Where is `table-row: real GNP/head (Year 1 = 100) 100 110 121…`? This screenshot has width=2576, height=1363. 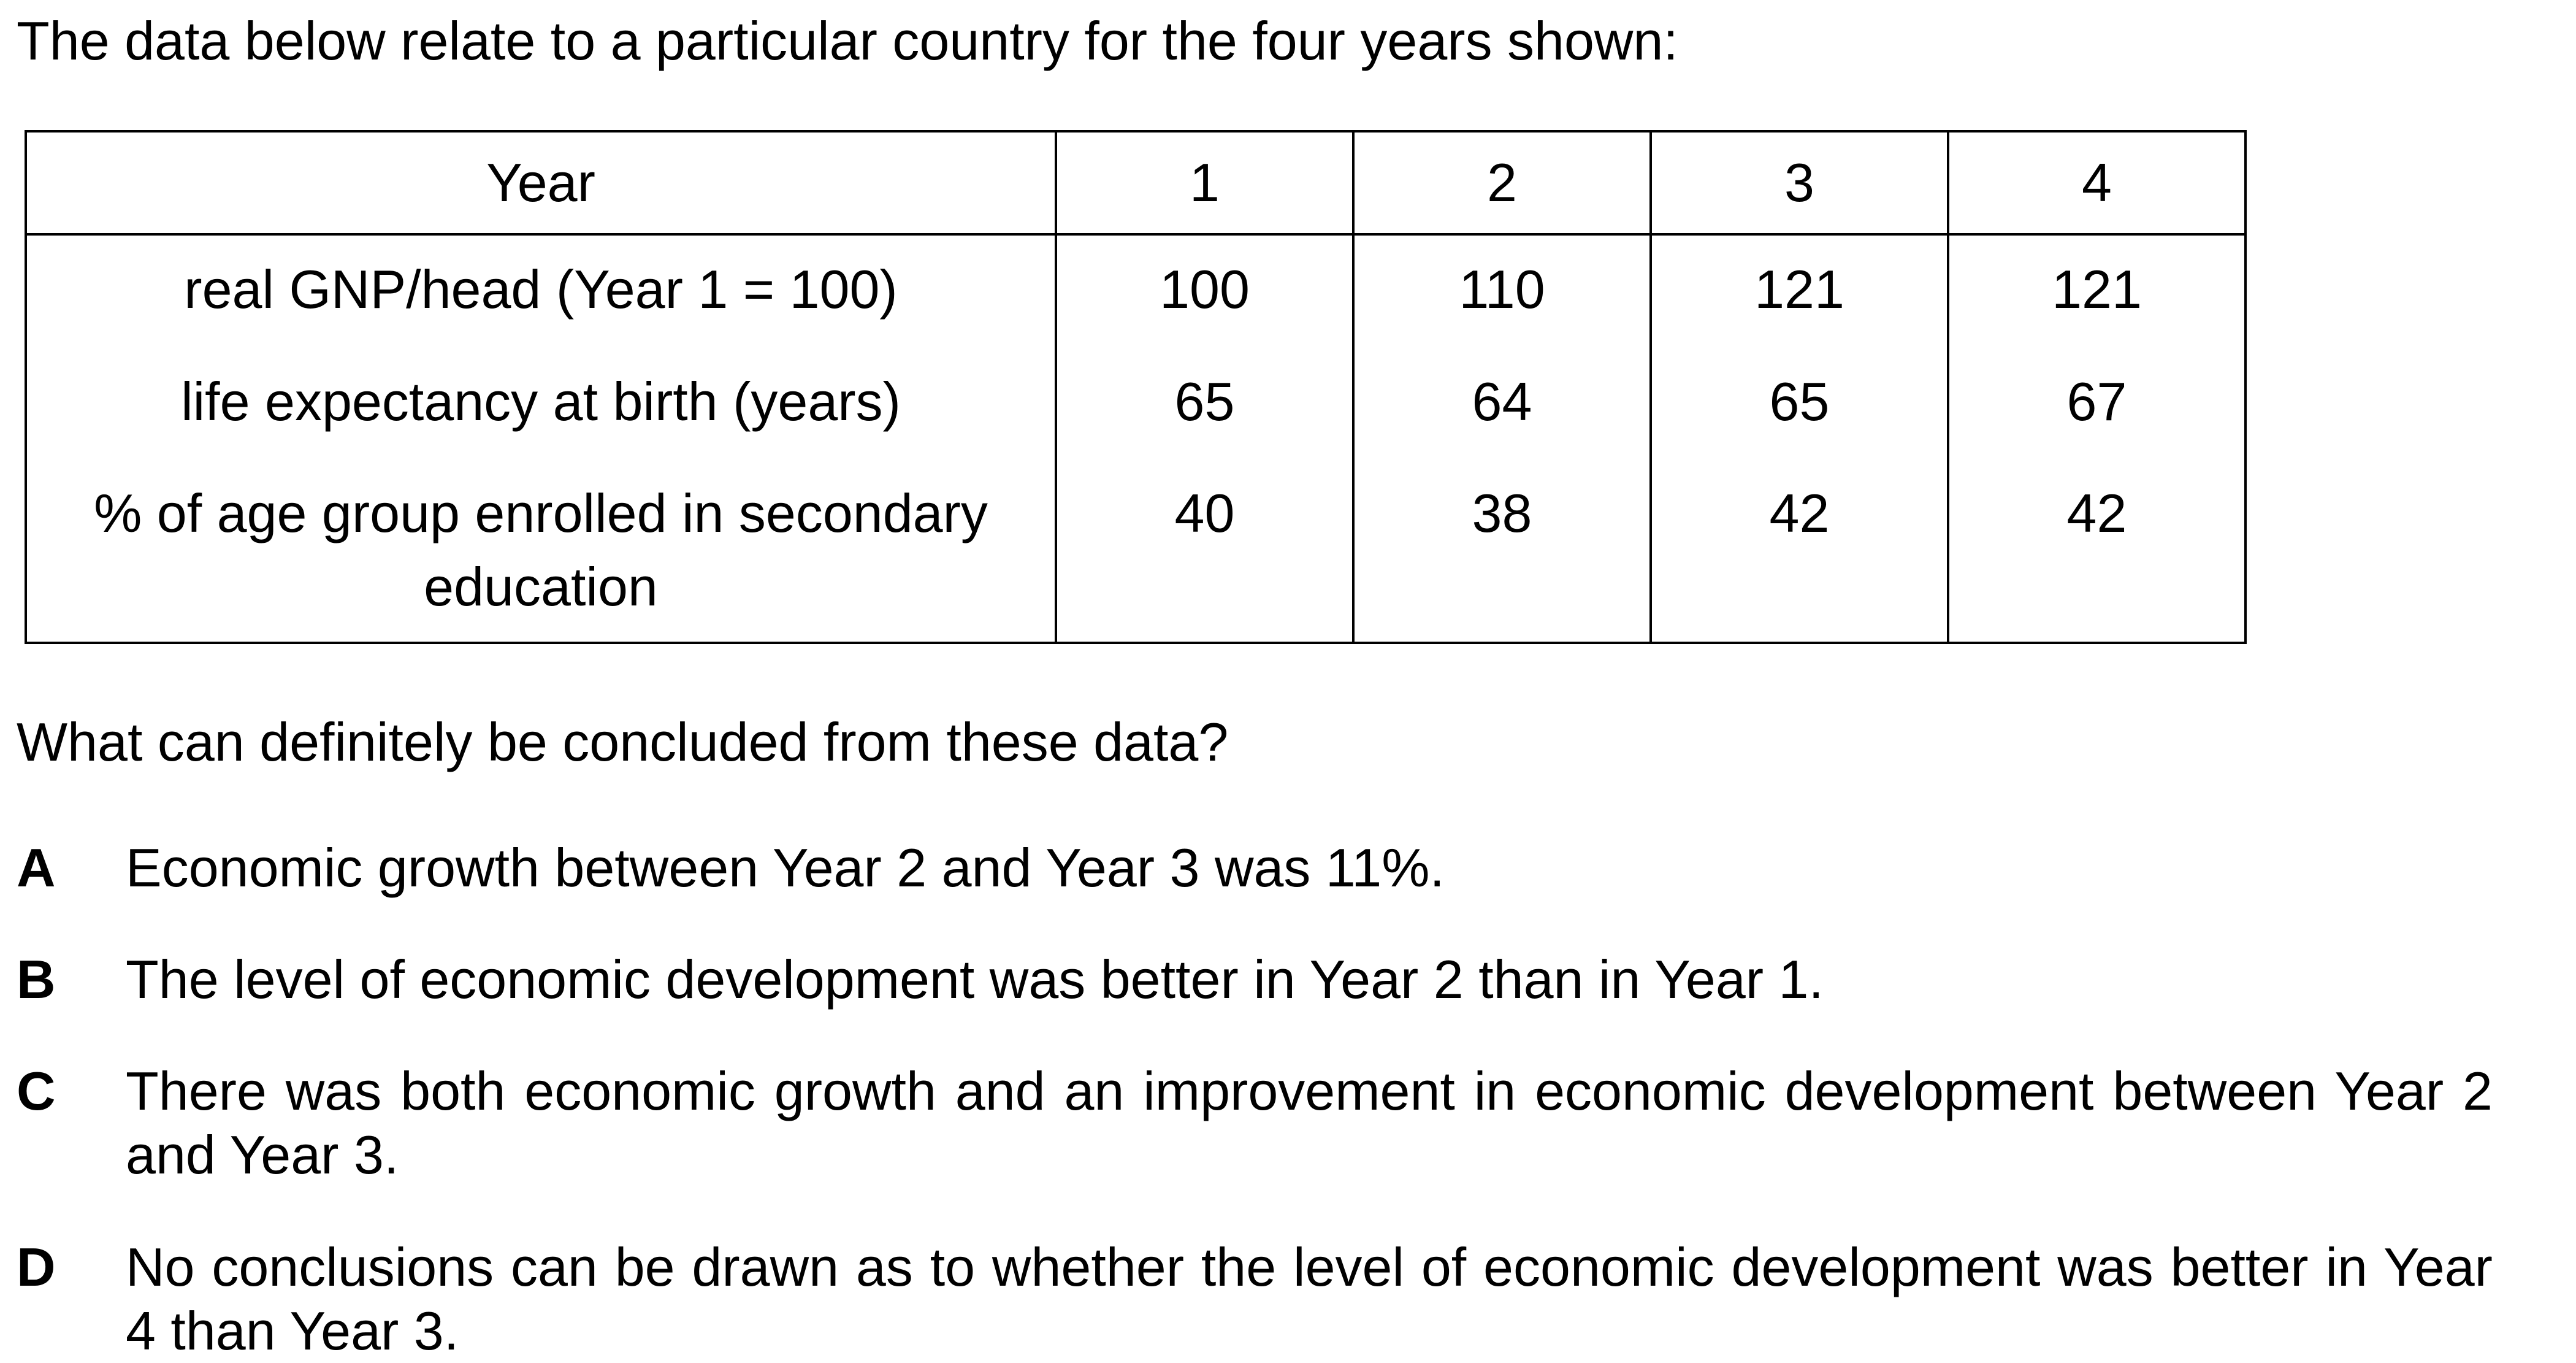
table-row: real GNP/head (Year 1 = 100) 100 110 121… is located at coordinates (1136, 299).